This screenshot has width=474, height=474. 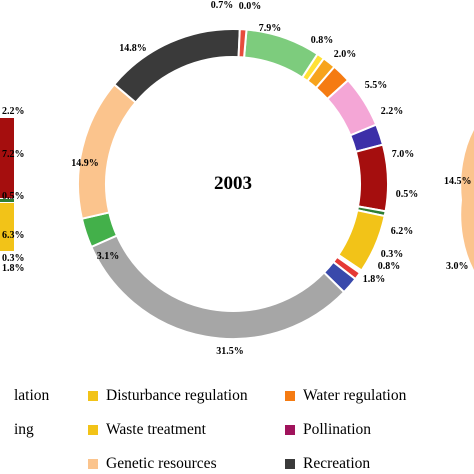 What do you see at coordinates (13, 268) in the screenshot?
I see `left-chart-percent-label: 1.8%` at bounding box center [13, 268].